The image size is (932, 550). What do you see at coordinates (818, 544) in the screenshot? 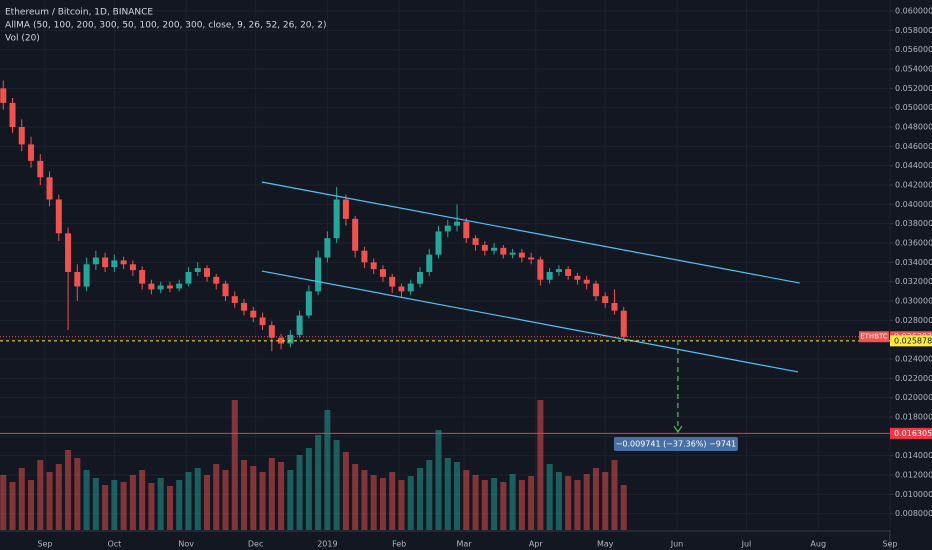
I see `x-tick-label: Aug` at bounding box center [818, 544].